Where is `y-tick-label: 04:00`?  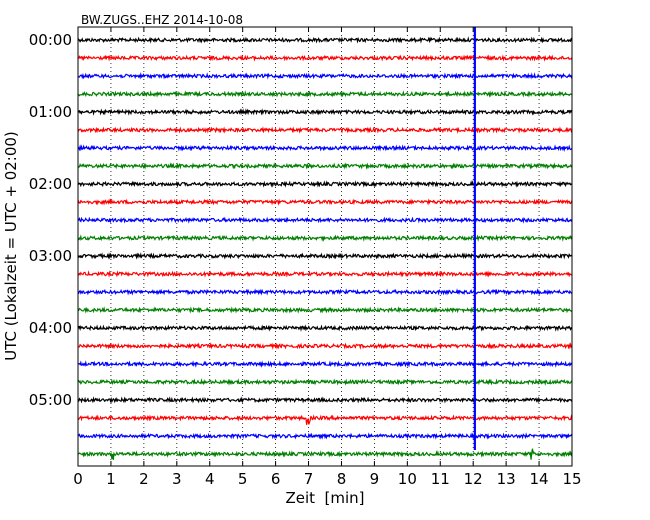 y-tick-label: 04:00 is located at coordinates (50, 328).